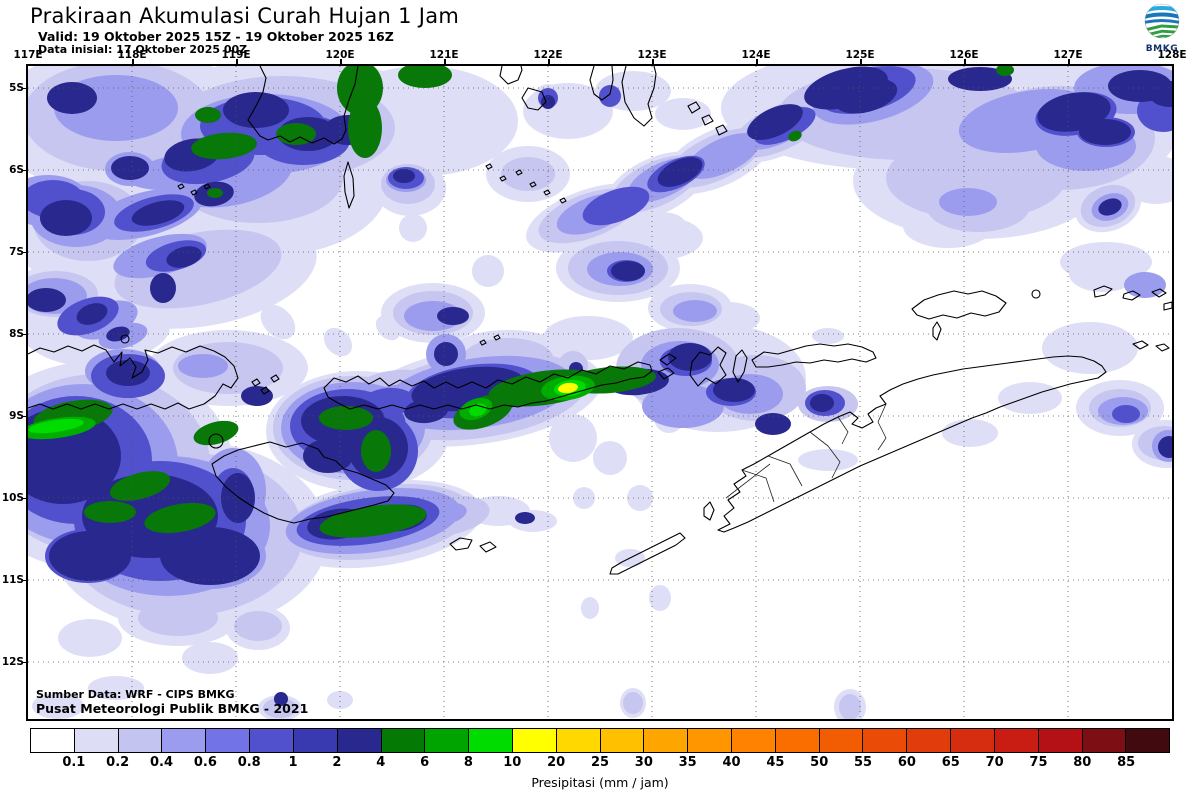  What do you see at coordinates (1038, 762) in the screenshot?
I see `colorbar-tick-label: 75` at bounding box center [1038, 762].